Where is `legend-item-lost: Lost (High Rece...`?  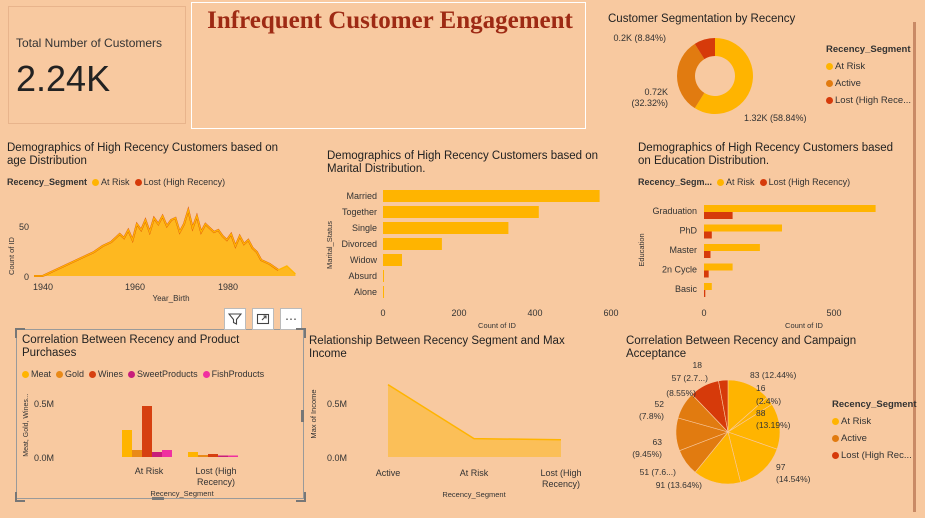 legend-item-lost: Lost (High Rece... is located at coordinates (868, 100).